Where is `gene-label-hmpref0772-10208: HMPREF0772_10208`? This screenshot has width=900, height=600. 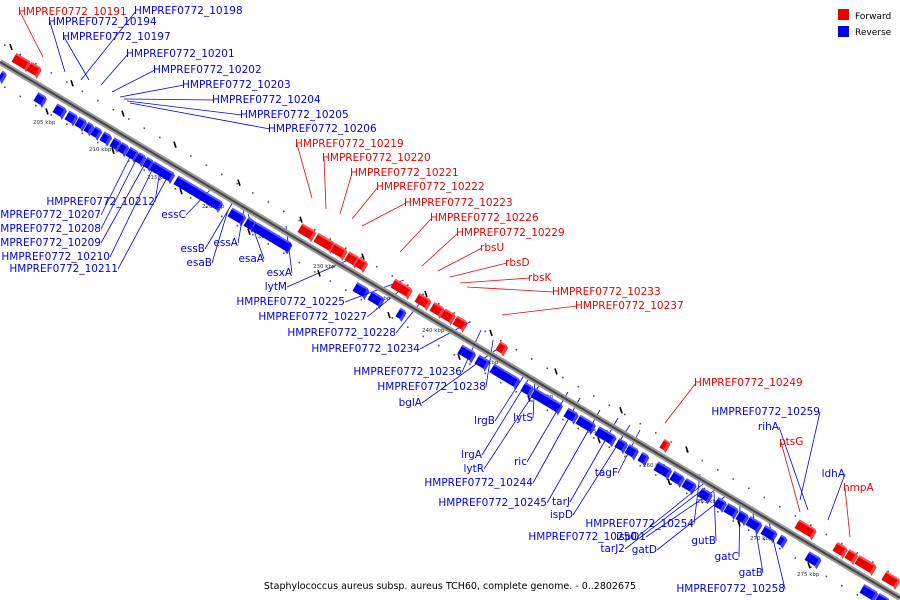 gene-label-hmpref0772-10208: HMPREF0772_10208 is located at coordinates (50, 229).